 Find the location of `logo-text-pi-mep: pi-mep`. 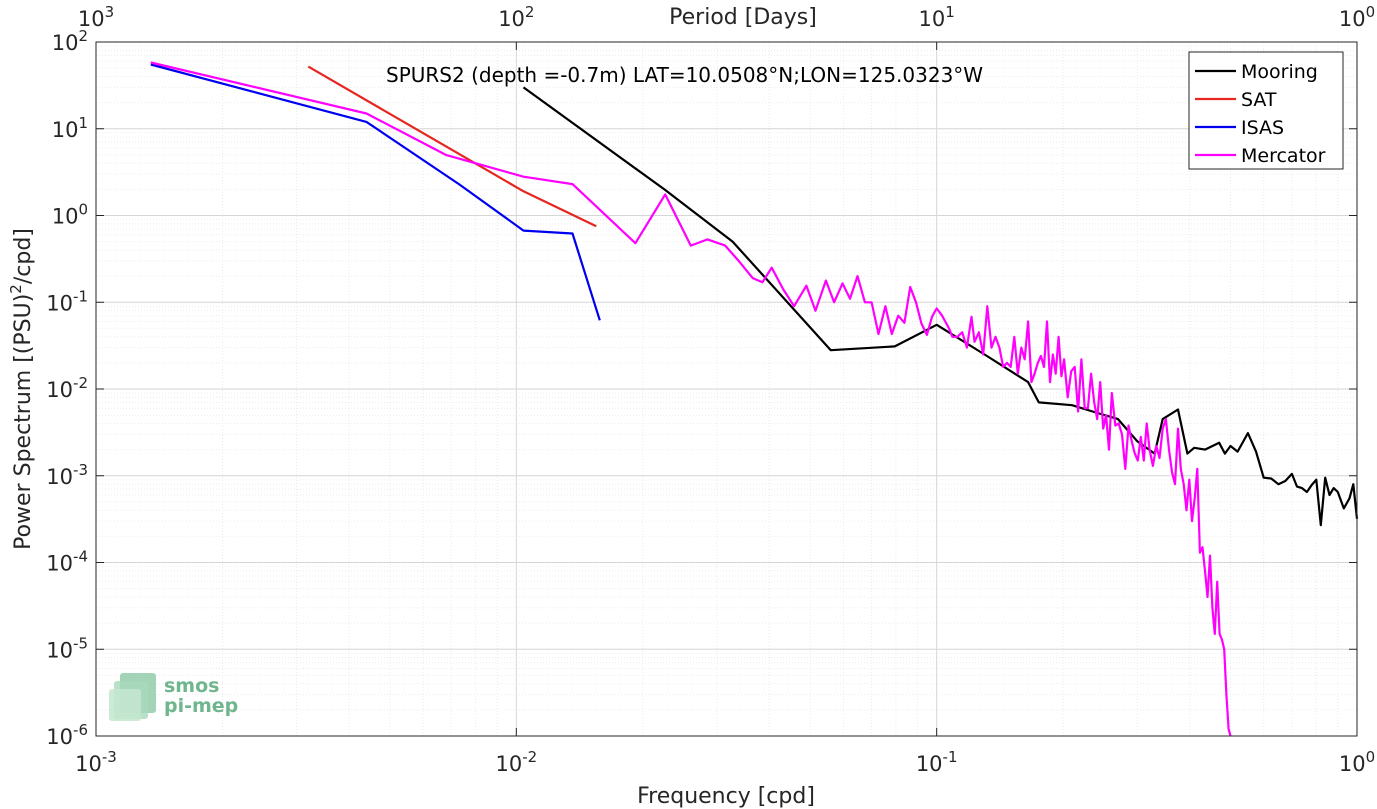

logo-text-pi-mep: pi-mep is located at coordinates (201, 706).